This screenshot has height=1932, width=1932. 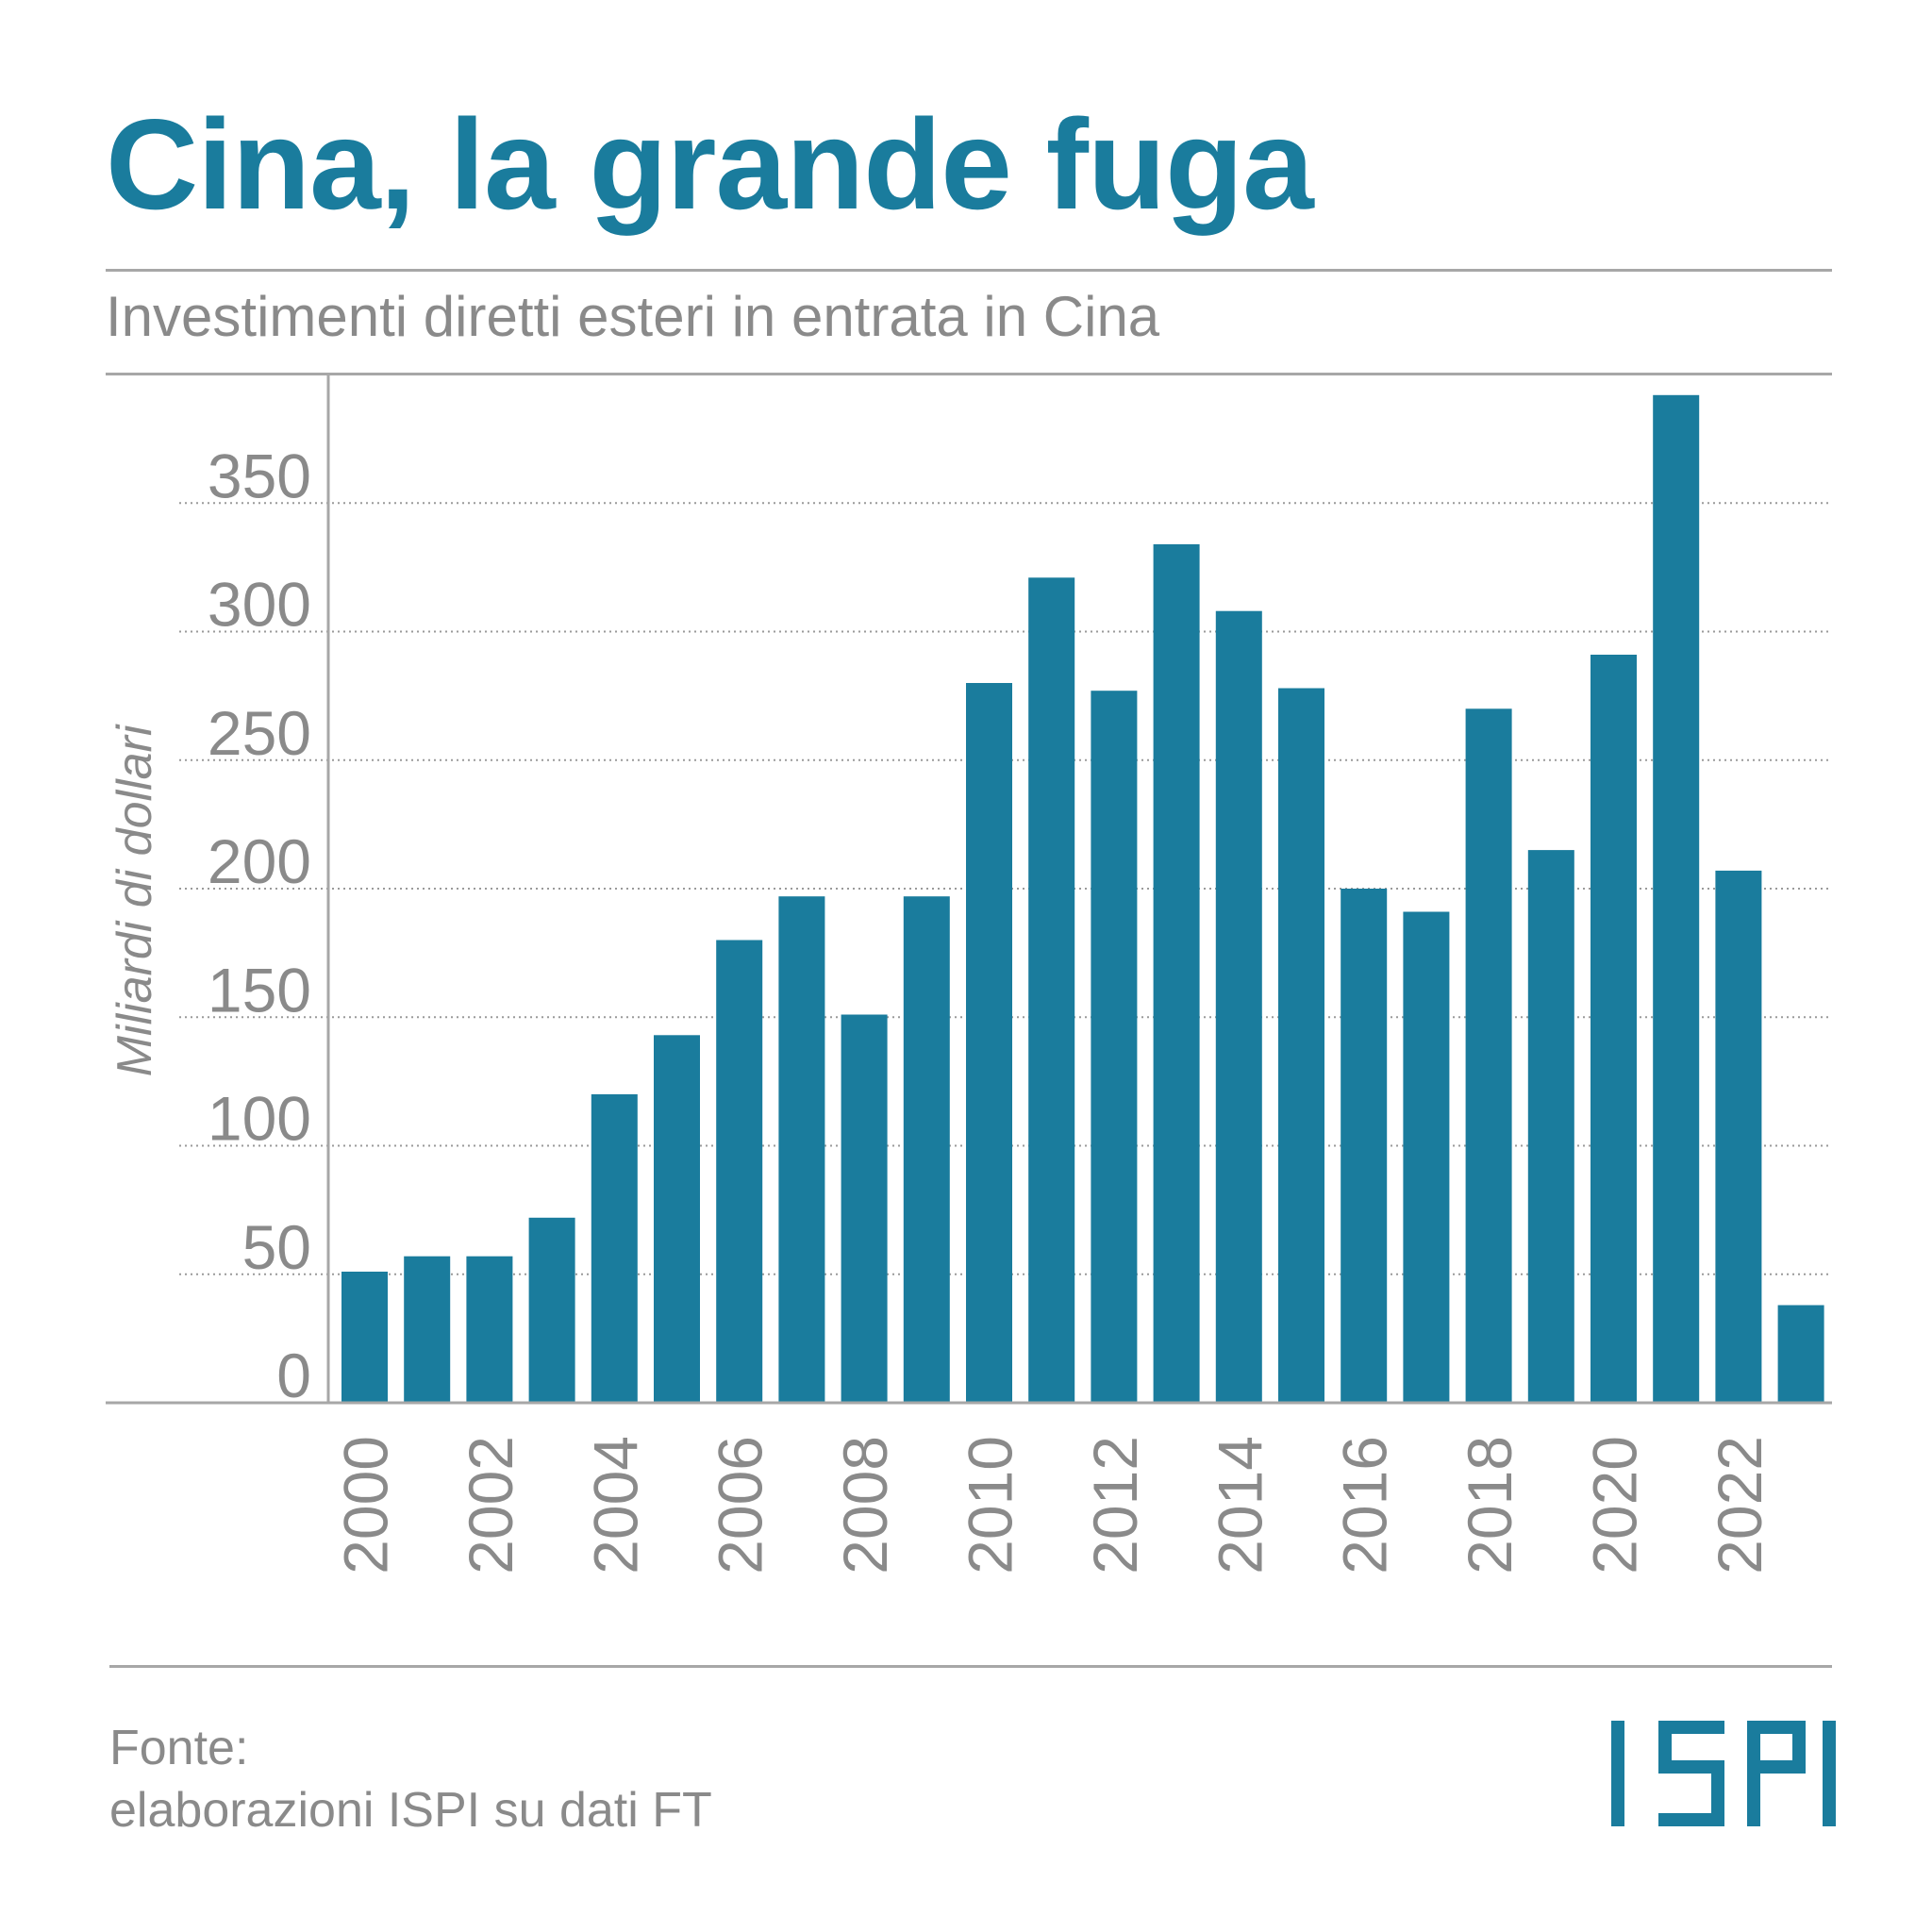 I want to click on bar-2022, so click(x=1738, y=1136).